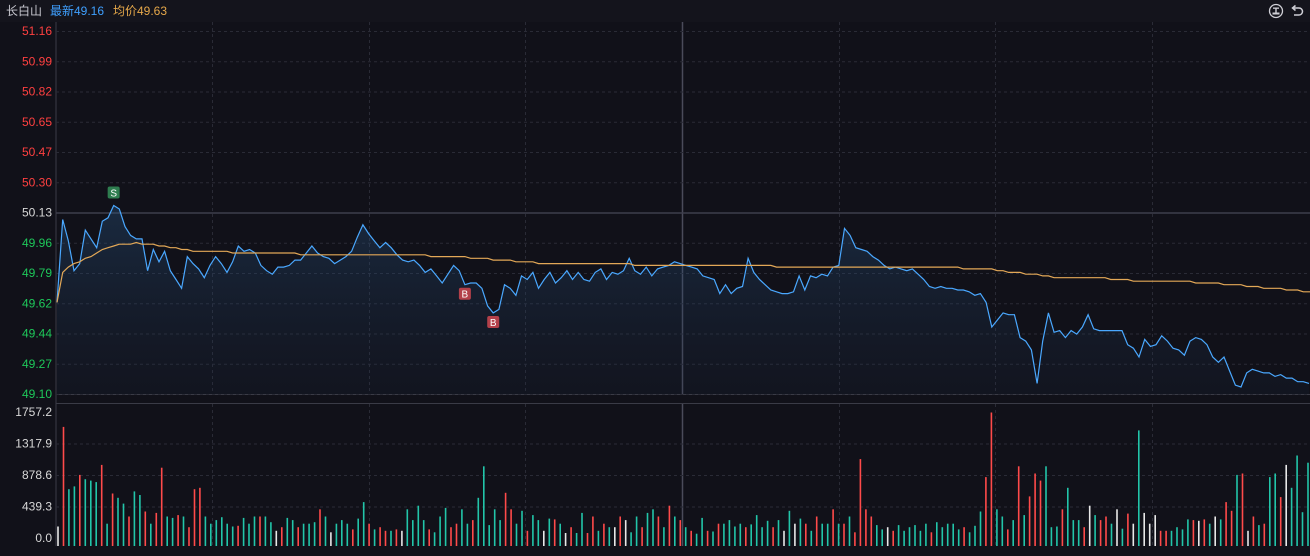 Image resolution: width=1310 pixels, height=556 pixels. What do you see at coordinates (1297, 11) in the screenshot?
I see `undo-icon` at bounding box center [1297, 11].